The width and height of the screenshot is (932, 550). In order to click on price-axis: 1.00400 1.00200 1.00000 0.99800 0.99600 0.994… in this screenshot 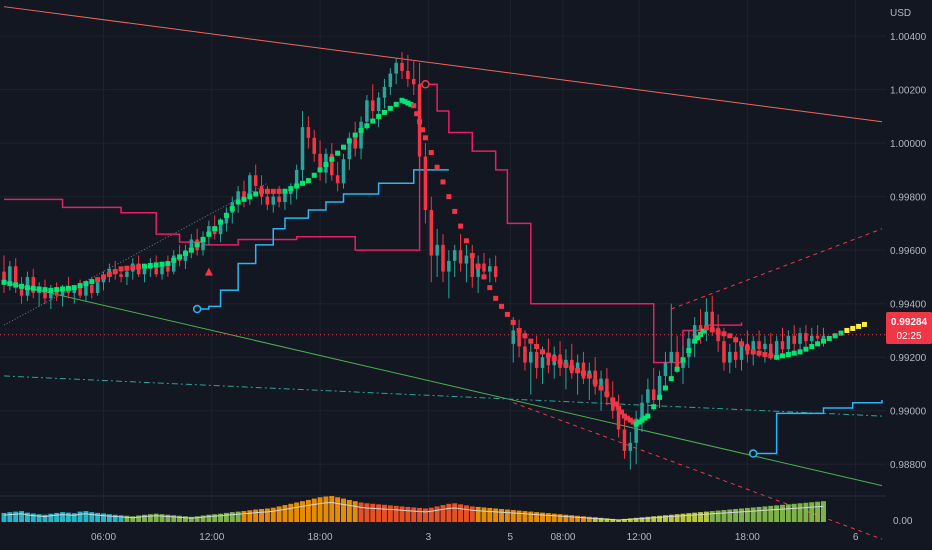, I will do `click(908, 251)`.